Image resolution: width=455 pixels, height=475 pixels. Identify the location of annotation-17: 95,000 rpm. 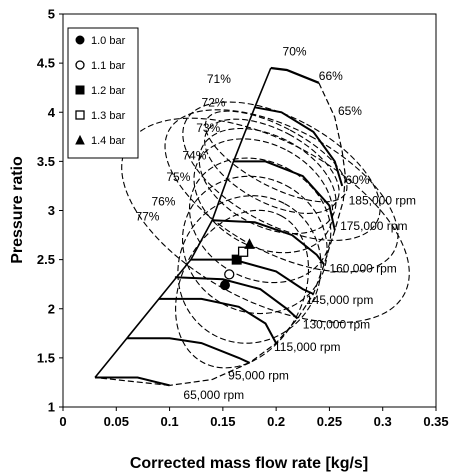
(258, 375).